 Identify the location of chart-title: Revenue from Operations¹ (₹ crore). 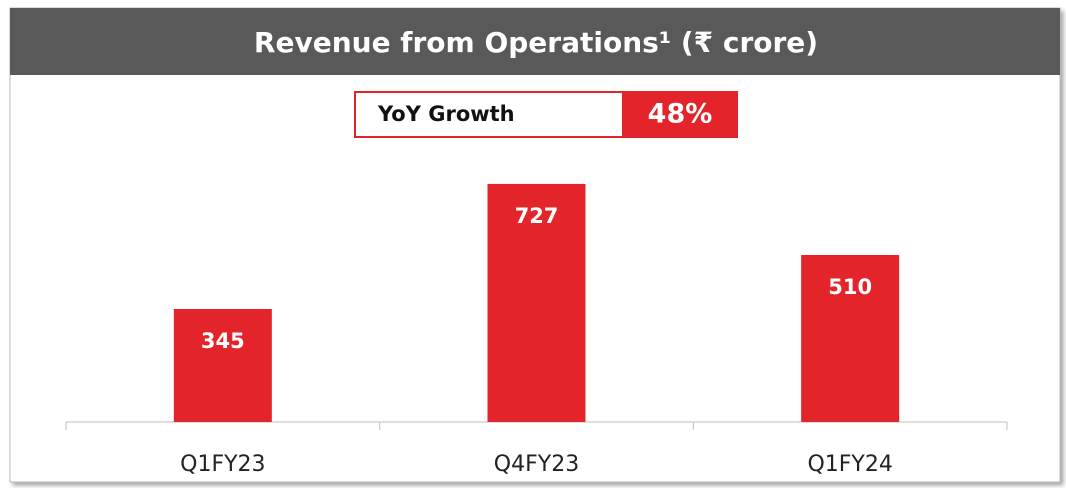
(536, 42).